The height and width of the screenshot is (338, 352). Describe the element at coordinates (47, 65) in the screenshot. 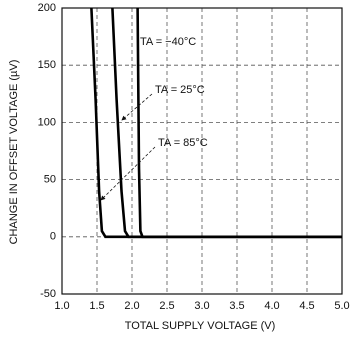

I see `y-tick-label: 150` at that location.